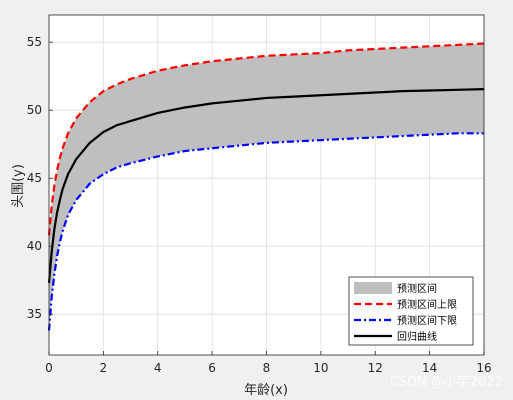 The image size is (513, 400). I want to click on legend-label-lower: 预测区间下限, so click(427, 320).